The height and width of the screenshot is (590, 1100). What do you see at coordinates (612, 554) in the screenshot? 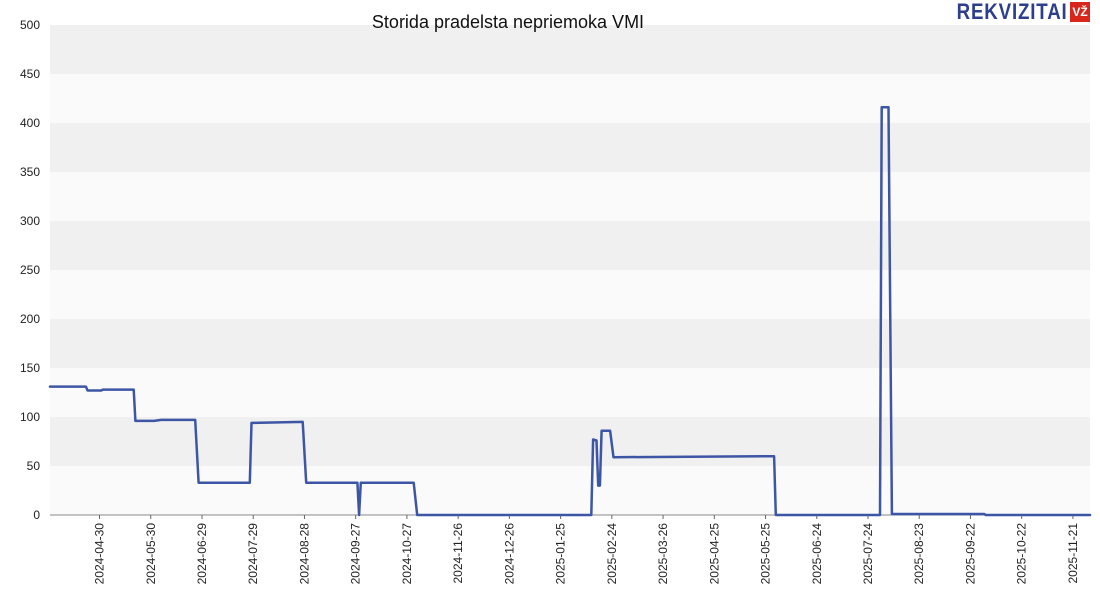
I see `x-tick-label: 2025-02-24` at bounding box center [612, 554].